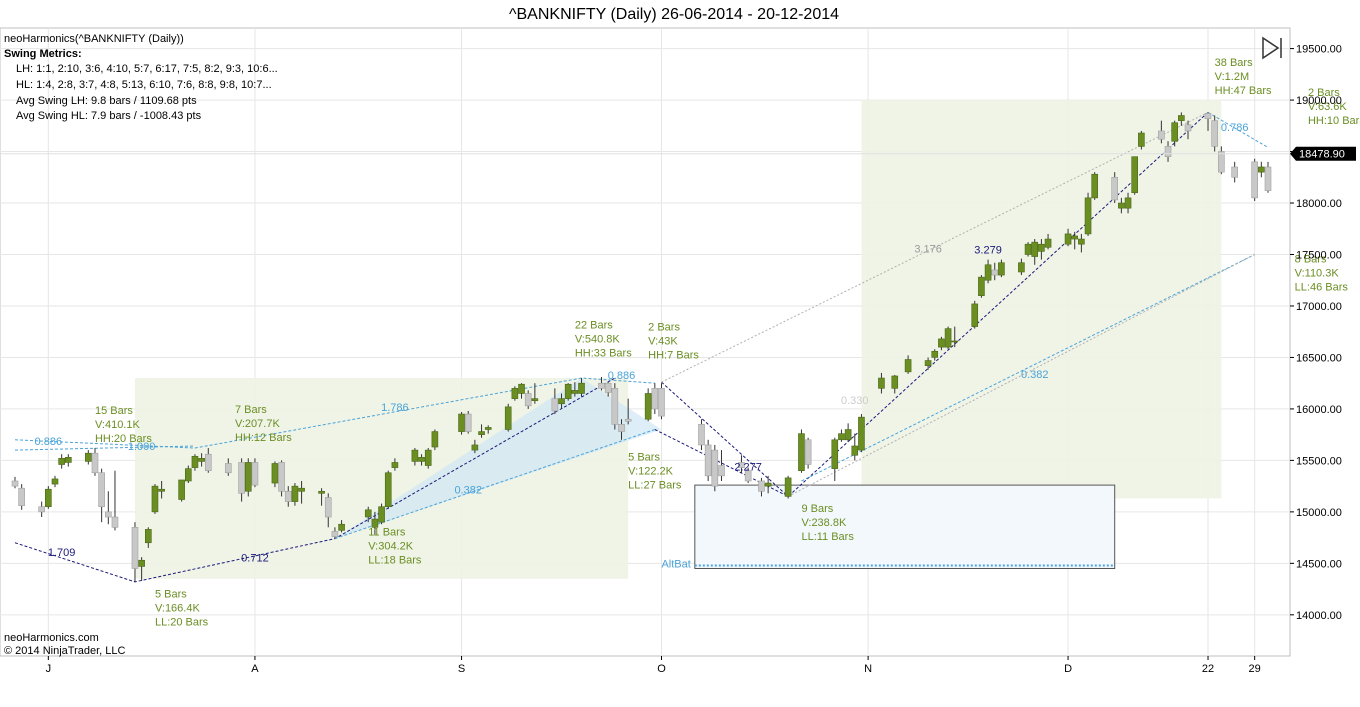  Describe the element at coordinates (51, 638) in the screenshot. I see `footer-site: neoHarmonics.com` at that location.